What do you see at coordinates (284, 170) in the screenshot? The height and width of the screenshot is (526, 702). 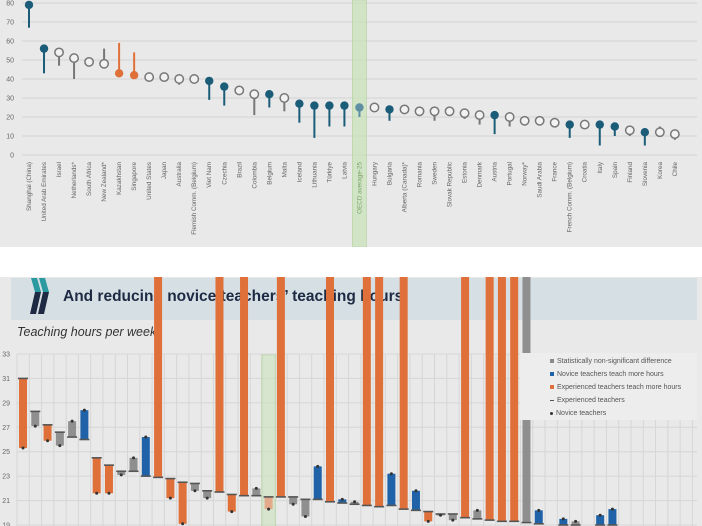 I see `x-tick-label: Malta` at bounding box center [284, 170].